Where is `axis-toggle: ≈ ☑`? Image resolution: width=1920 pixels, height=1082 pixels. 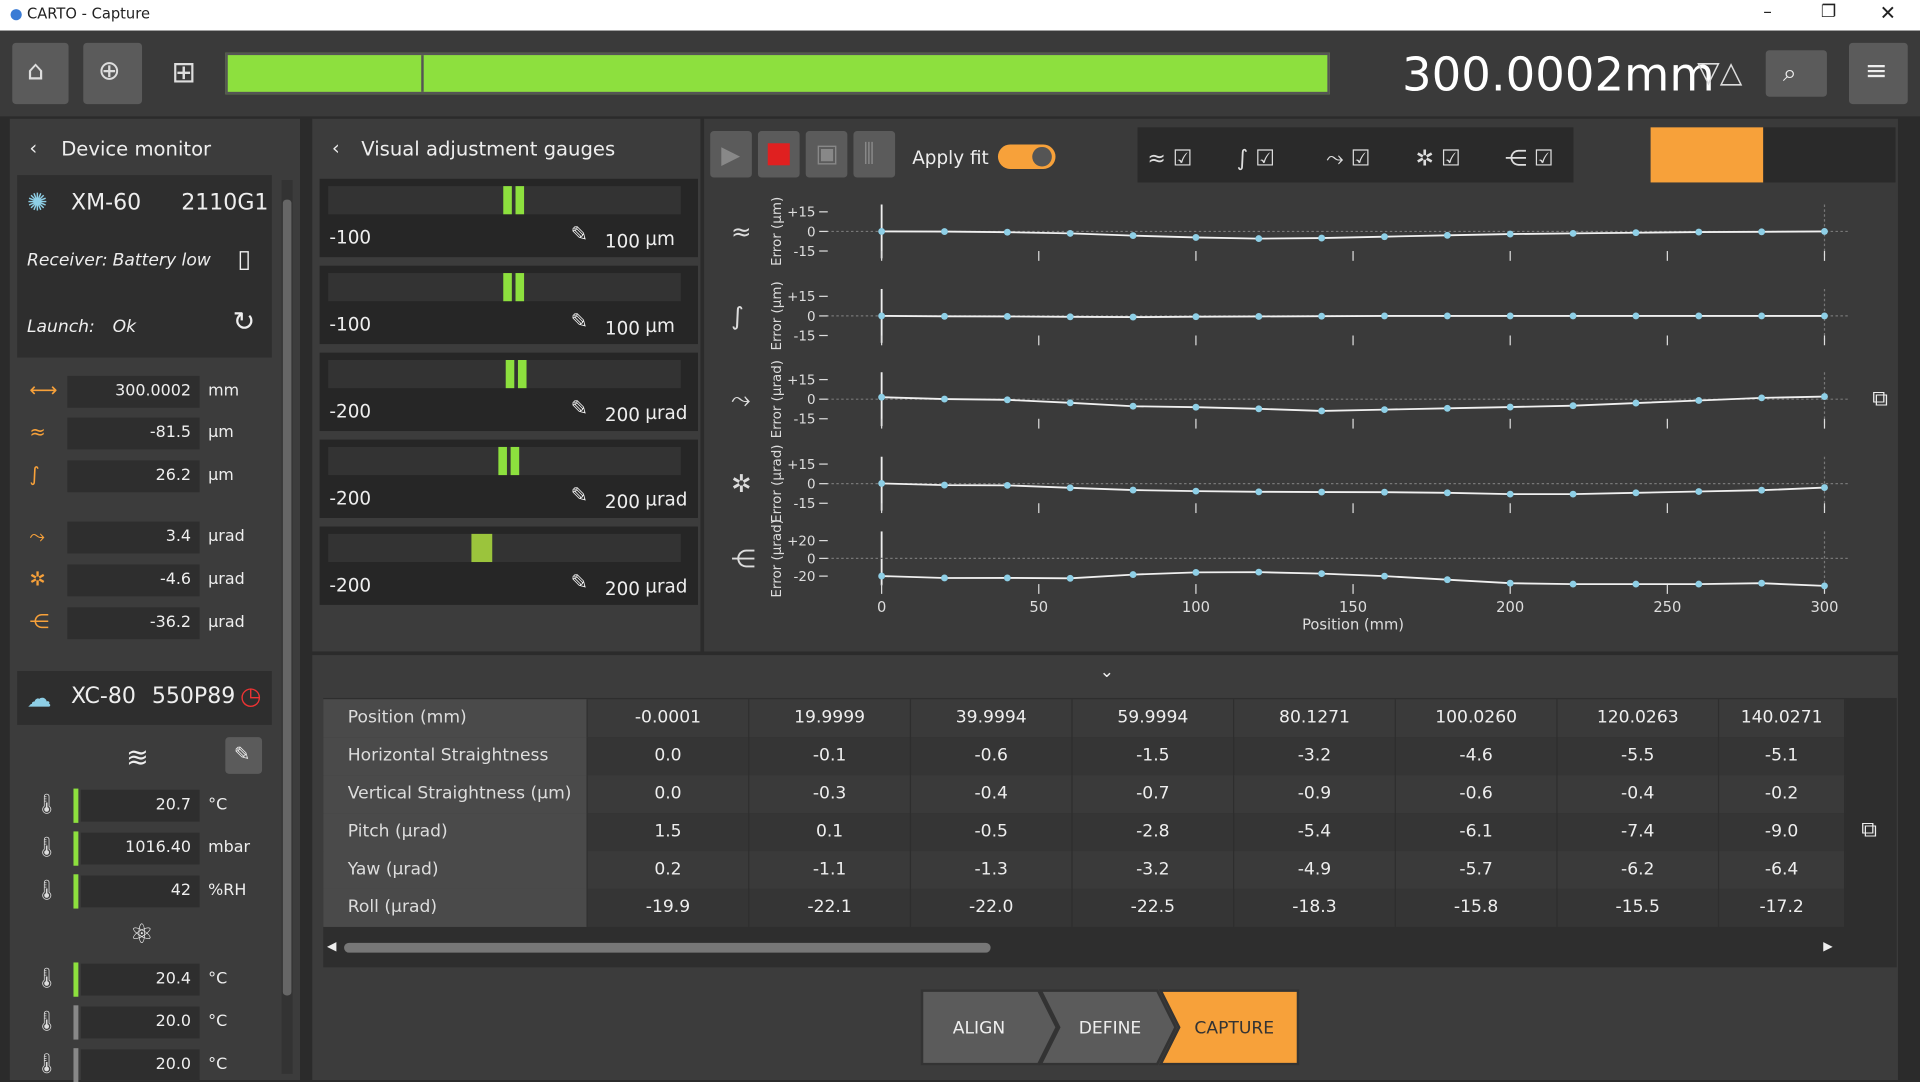 axis-toggle: ≈ ☑ is located at coordinates (1169, 158).